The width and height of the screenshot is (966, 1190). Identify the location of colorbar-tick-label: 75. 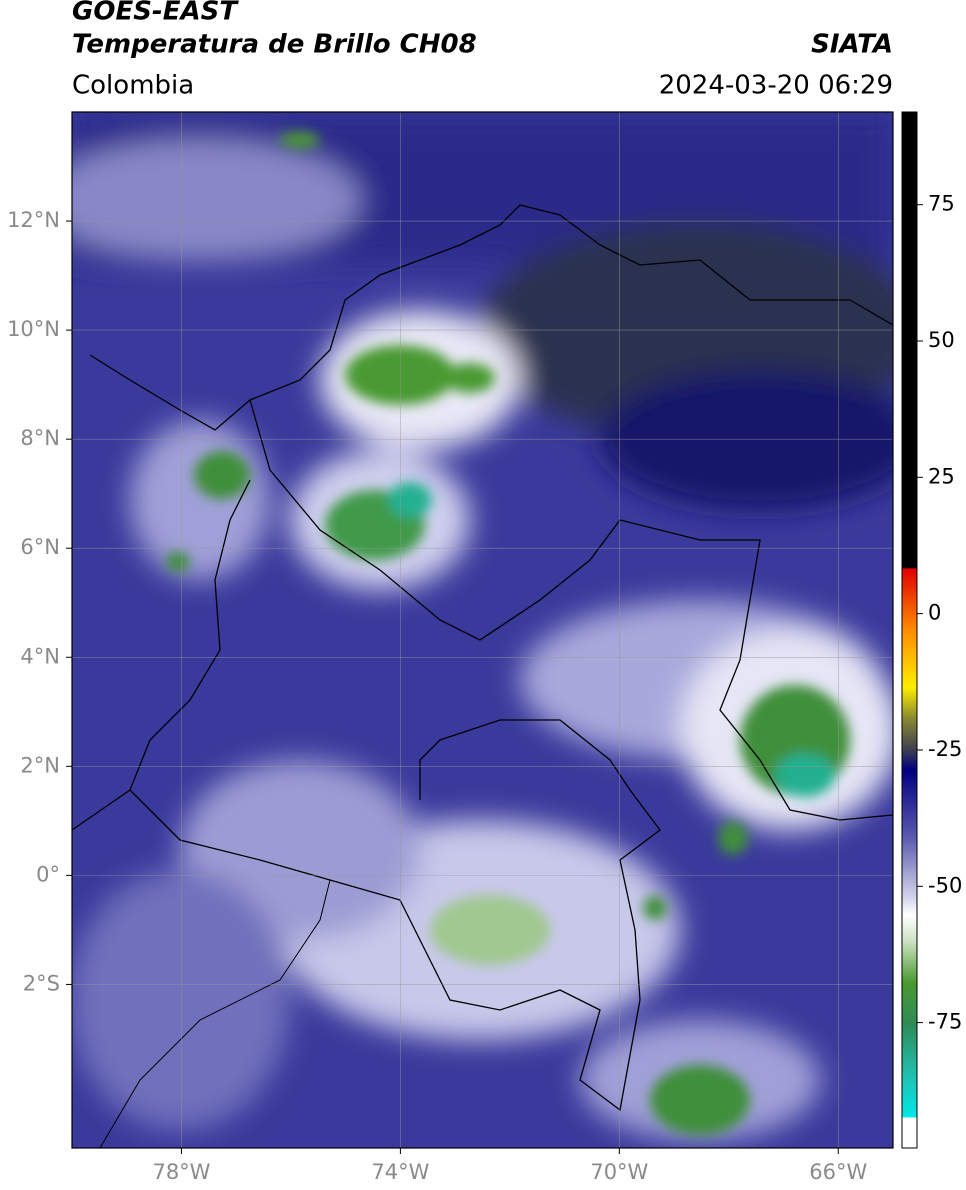
(941, 204).